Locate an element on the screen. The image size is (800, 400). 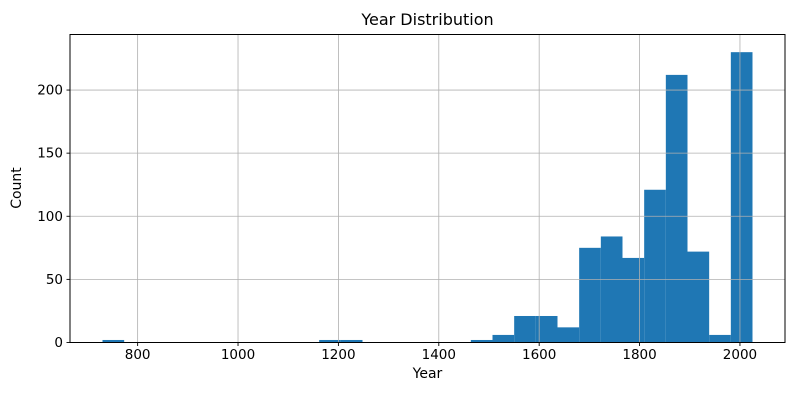
x-tick-label: 1400 is located at coordinates (439, 355).